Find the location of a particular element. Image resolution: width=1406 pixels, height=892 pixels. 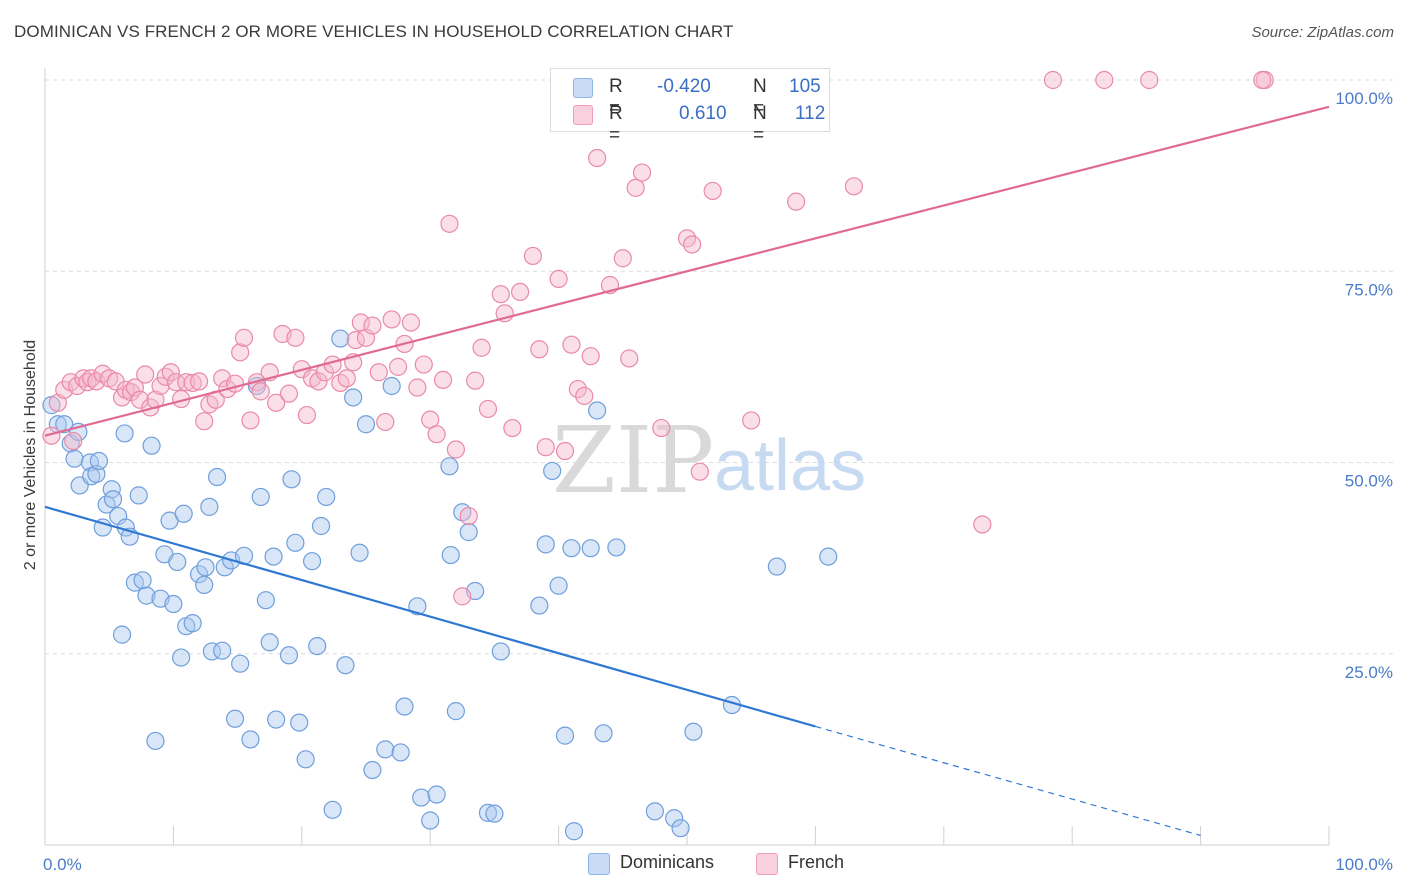

legend-r-value: 0.610 is located at coordinates (703, 113).